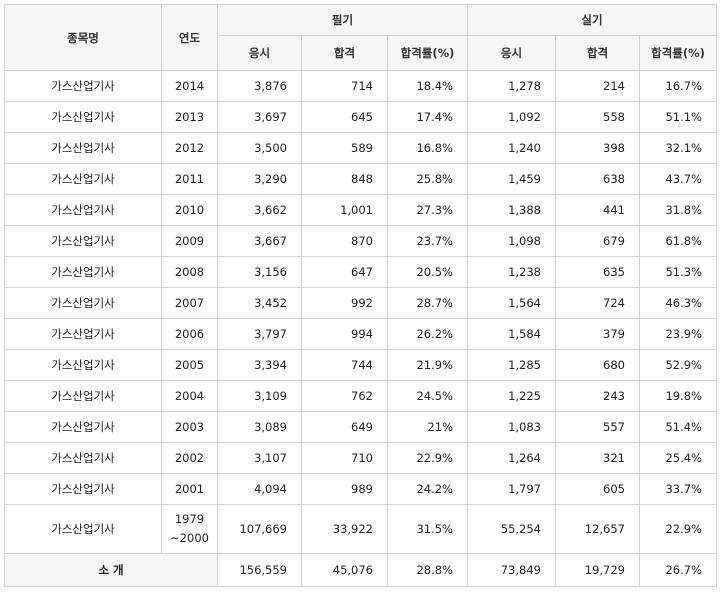 The image size is (720, 599). I want to click on cell-p-apply: 1,564, so click(511, 303).